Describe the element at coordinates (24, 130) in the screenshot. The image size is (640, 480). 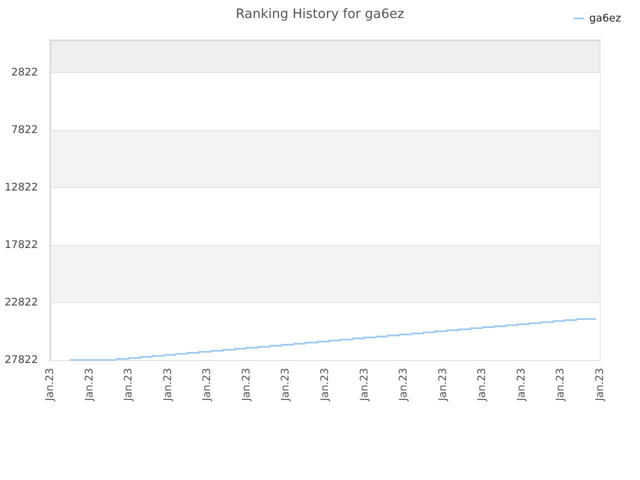
I see `y-tick-label: 7822` at that location.